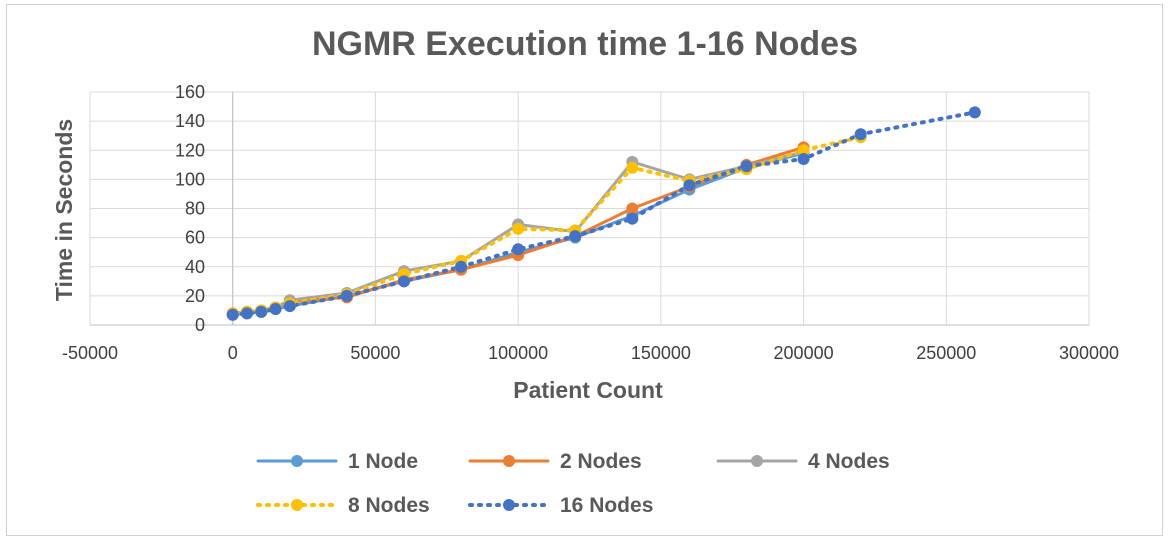 The image size is (1171, 542). Describe the element at coordinates (190, 92) in the screenshot. I see `y-tick-label: 160` at that location.